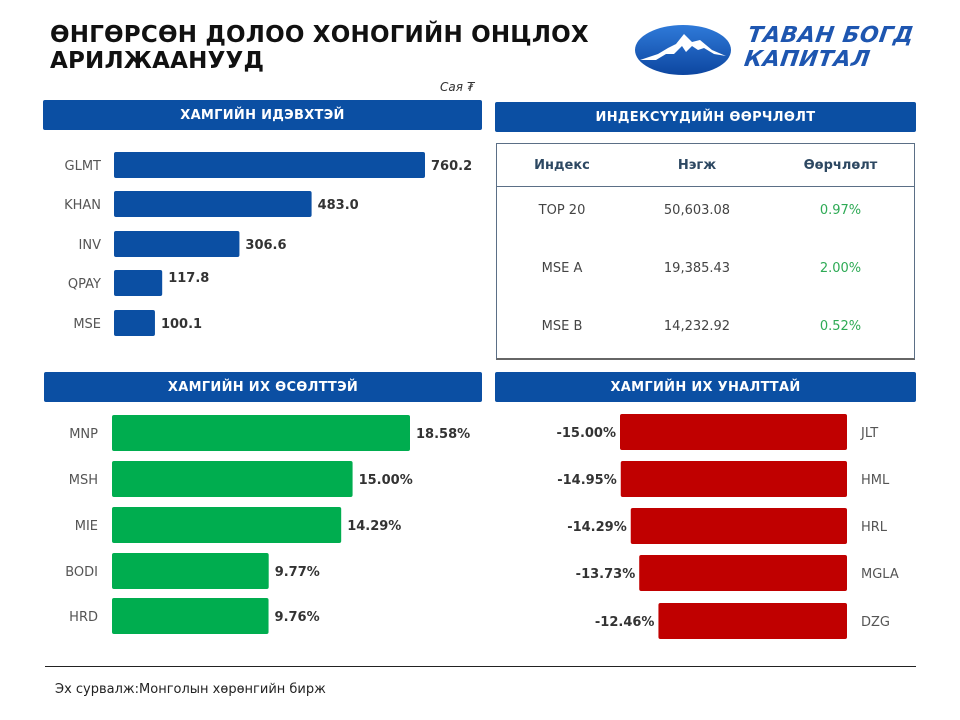  Describe the element at coordinates (840, 268) in the screenshot. I see `index-change: 2.00%` at that location.